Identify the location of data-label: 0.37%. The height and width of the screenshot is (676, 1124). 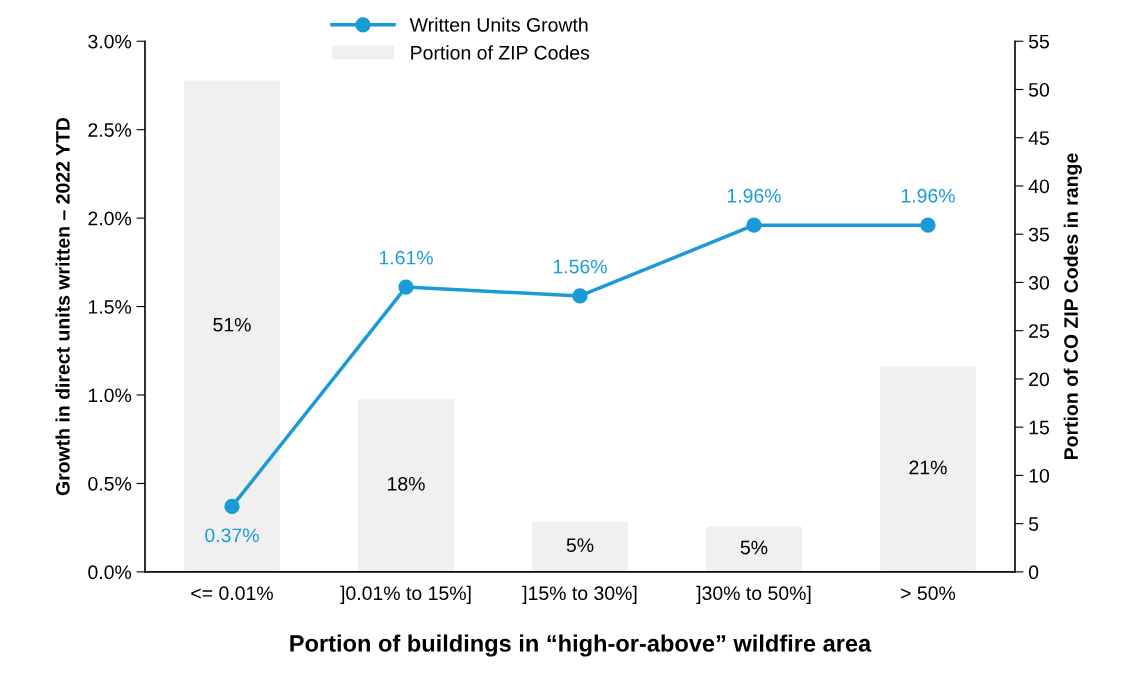
(232, 535).